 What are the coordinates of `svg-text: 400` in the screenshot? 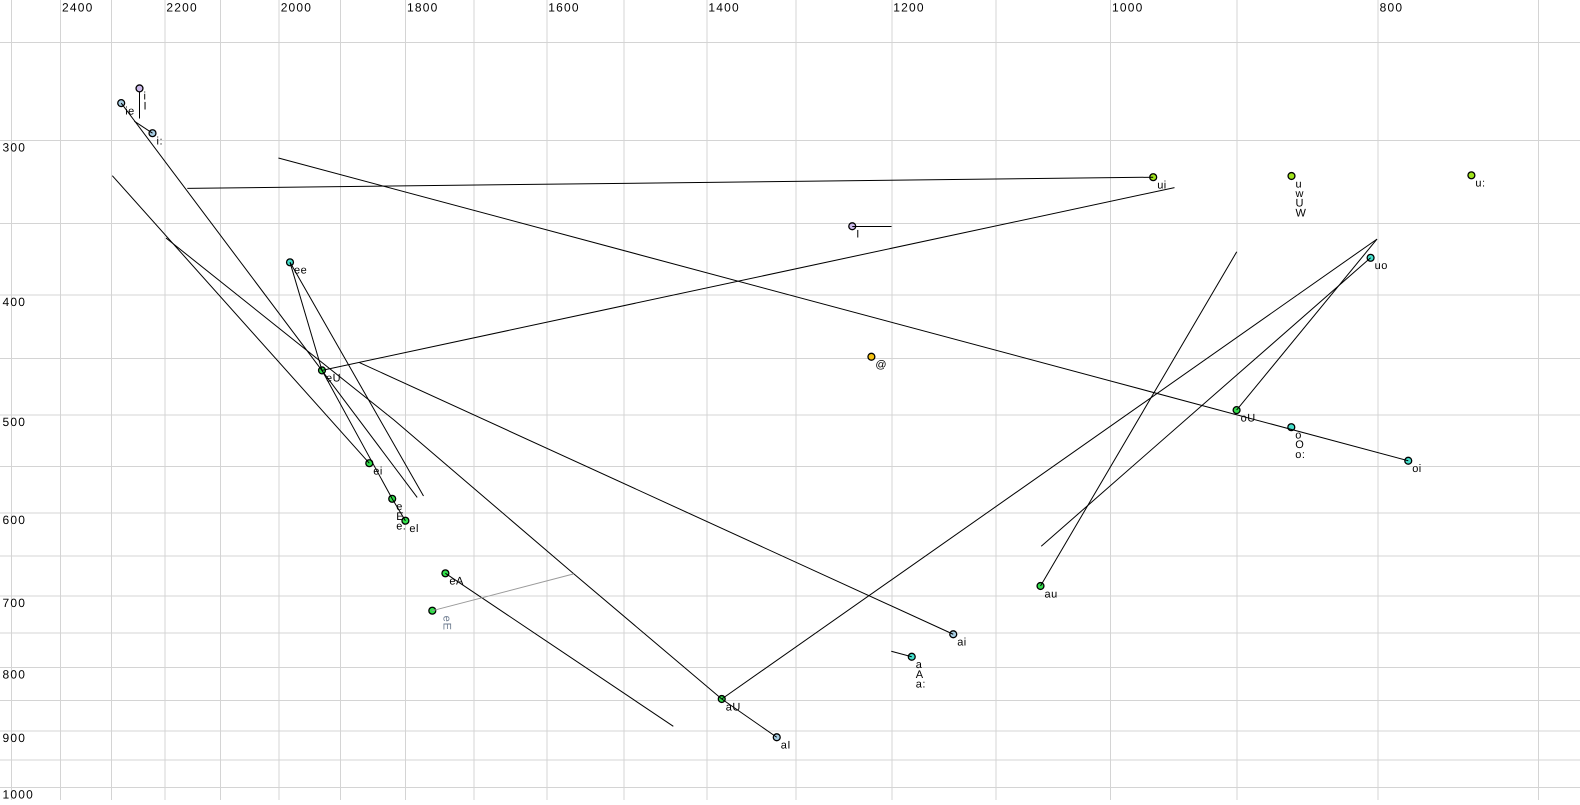 It's located at (15, 302).